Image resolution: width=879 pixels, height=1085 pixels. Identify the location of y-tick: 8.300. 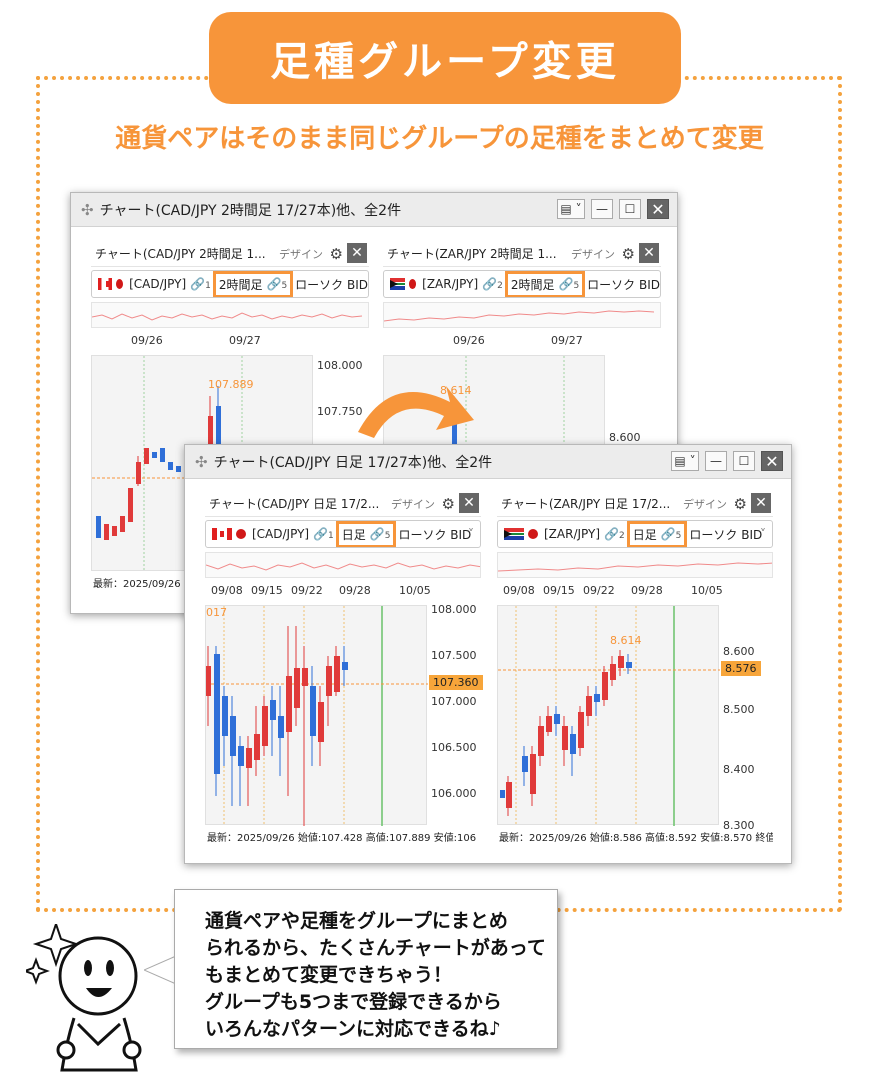
(739, 825).